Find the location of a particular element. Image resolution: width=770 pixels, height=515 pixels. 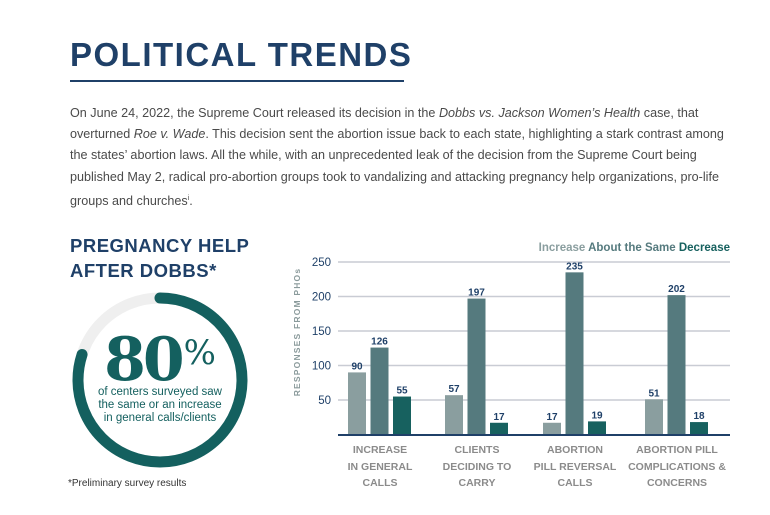

stat-percent-sign: % is located at coordinates (199, 353).